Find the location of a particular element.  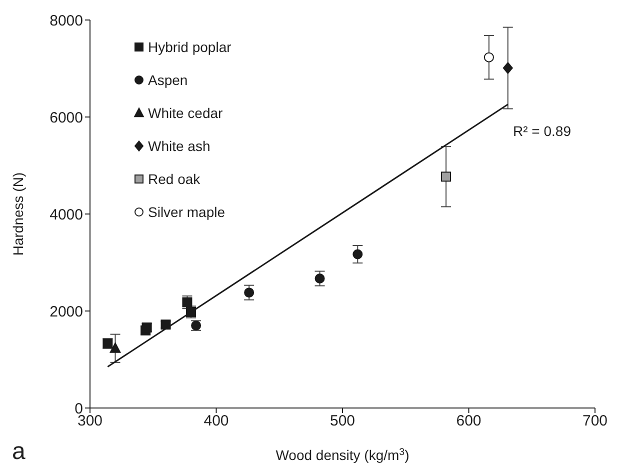

y-tick-label: 6000 is located at coordinates (66, 117).